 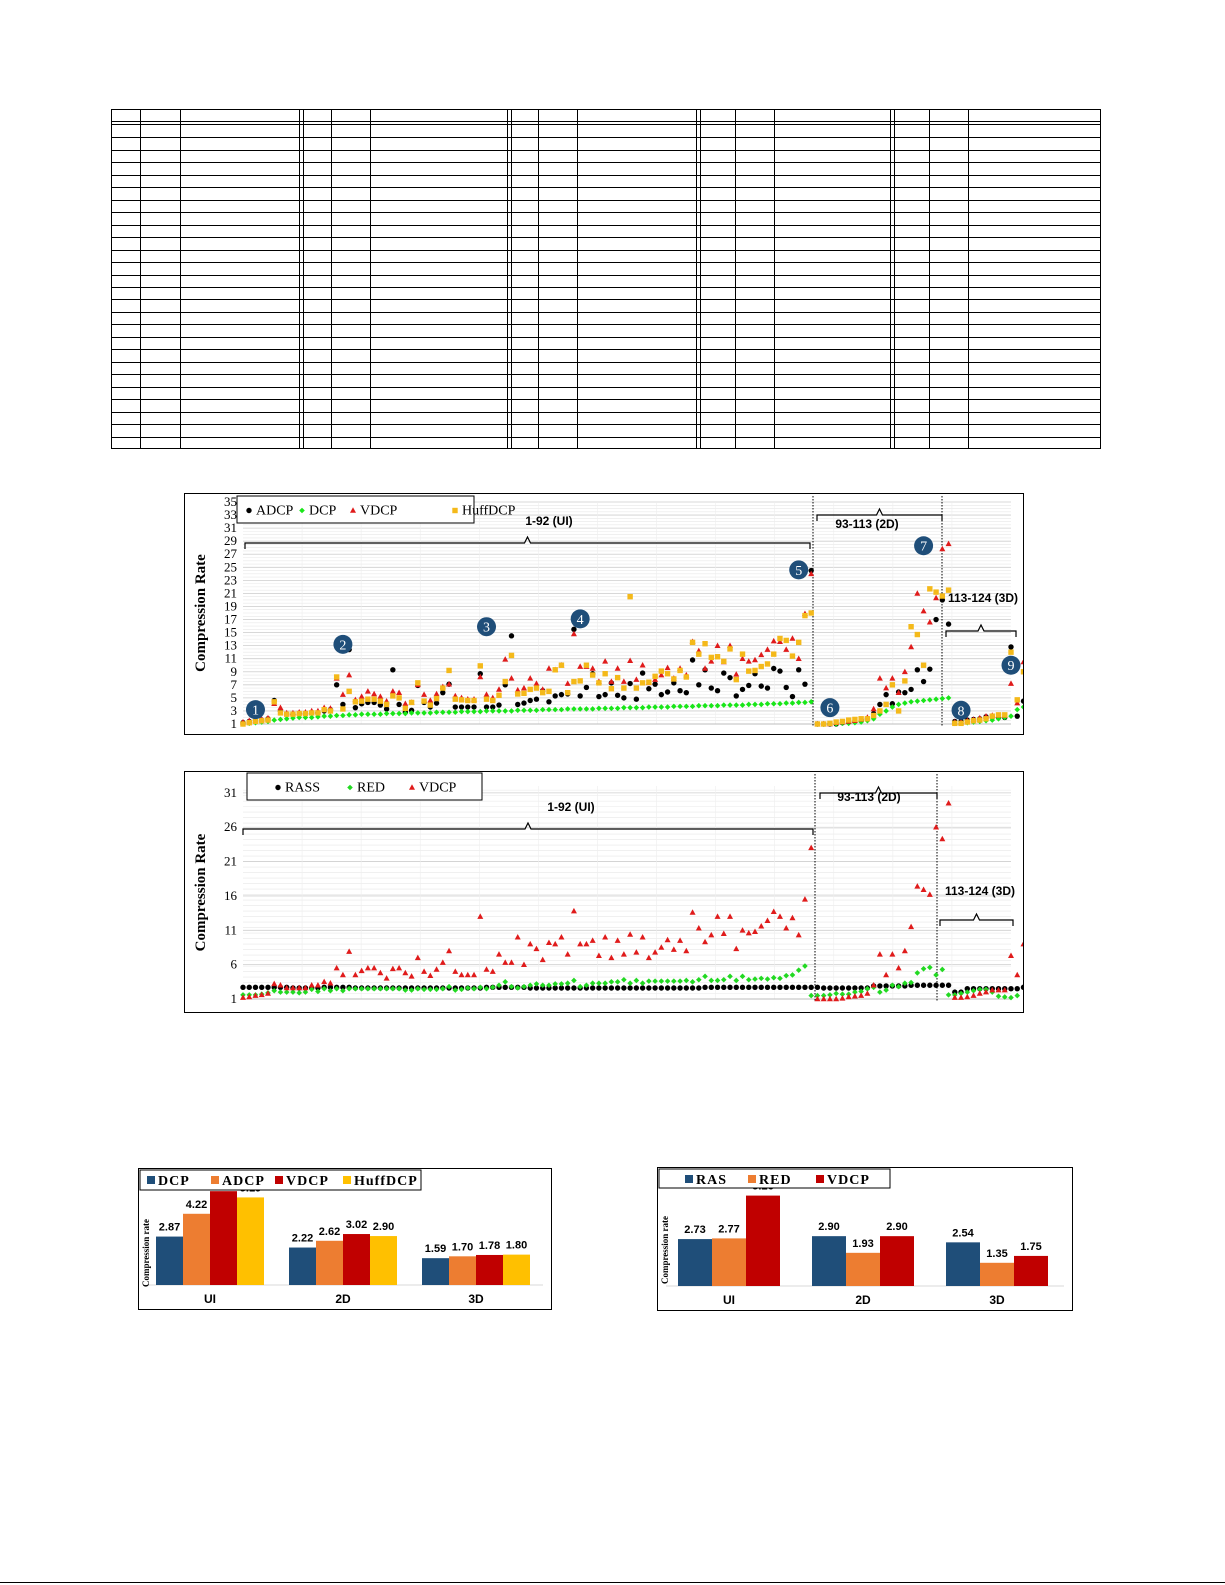 What do you see at coordinates (322, 511) in the screenshot?
I see `legend-label-dcp: DCP` at bounding box center [322, 511].